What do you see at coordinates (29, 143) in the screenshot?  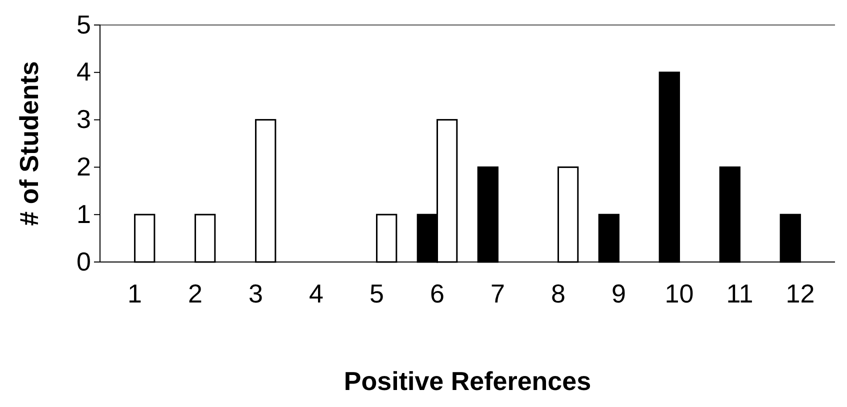 I see `y-axis-title: # of Students` at bounding box center [29, 143].